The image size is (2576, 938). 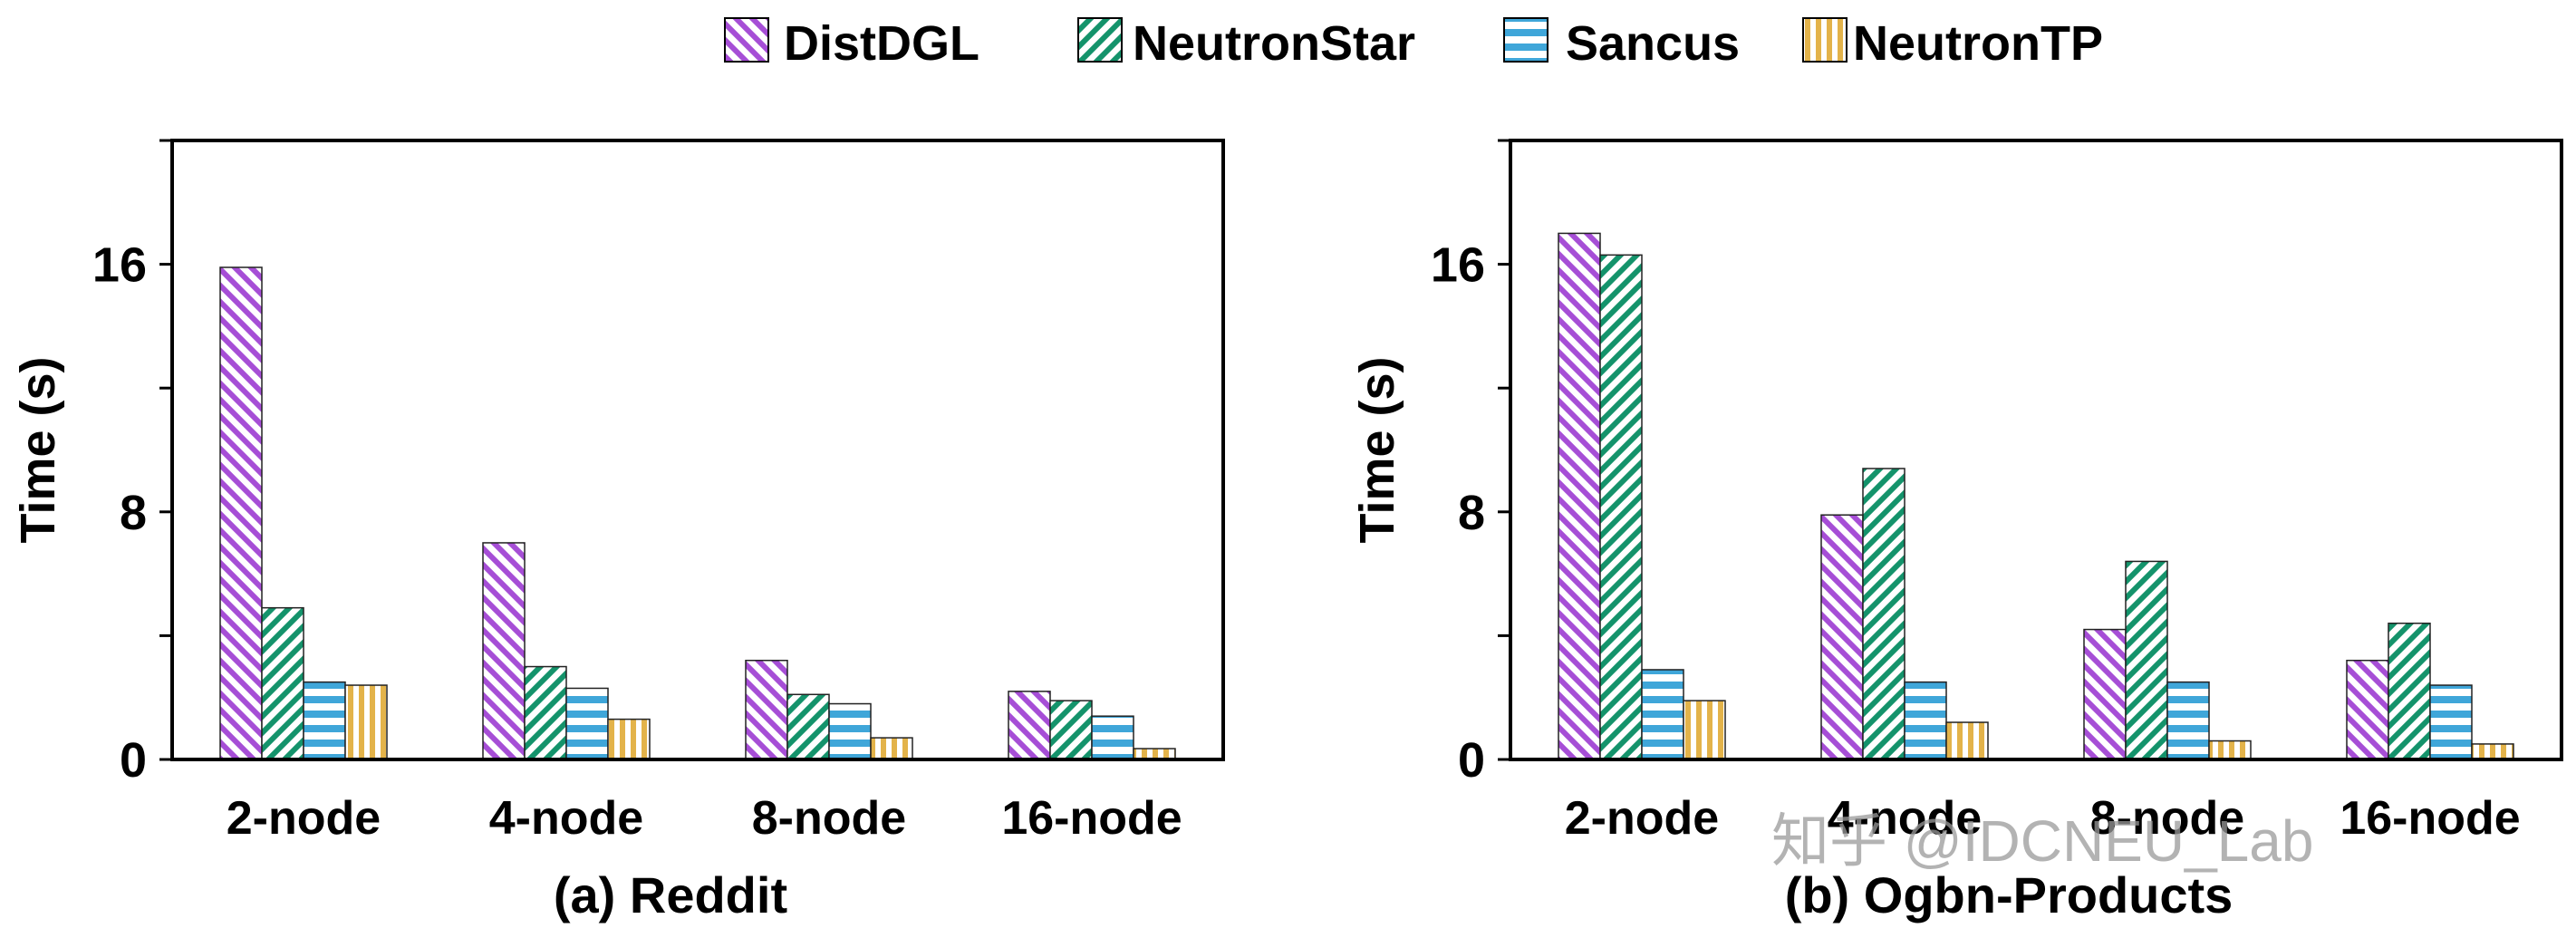 I want to click on legend-swatch-sancus, so click(x=1525, y=40).